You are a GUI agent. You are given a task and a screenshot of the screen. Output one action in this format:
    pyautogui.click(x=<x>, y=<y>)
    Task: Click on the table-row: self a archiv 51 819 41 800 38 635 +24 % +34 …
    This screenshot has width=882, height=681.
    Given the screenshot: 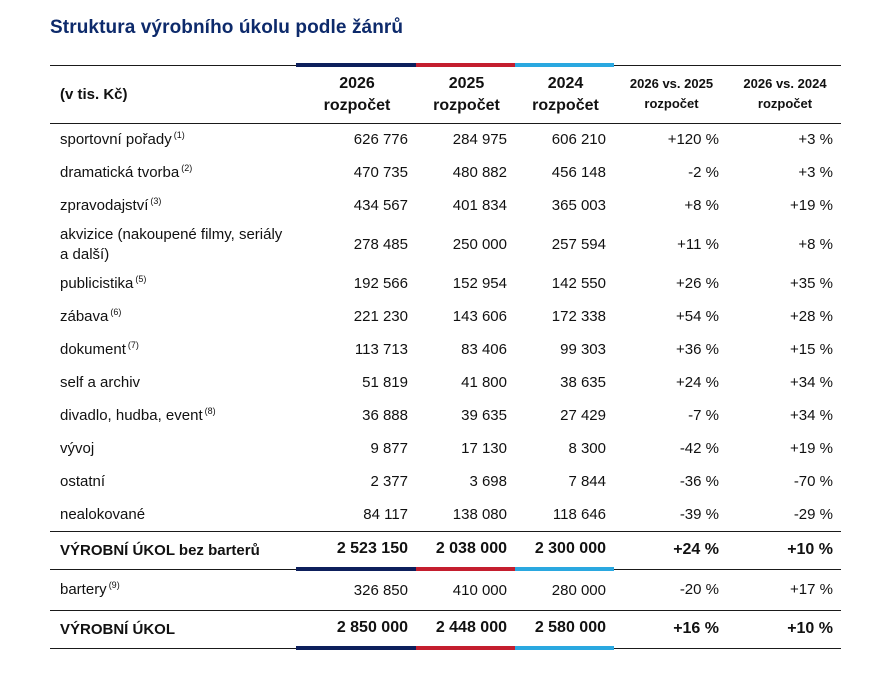 What is the action you would take?
    pyautogui.click(x=445, y=382)
    